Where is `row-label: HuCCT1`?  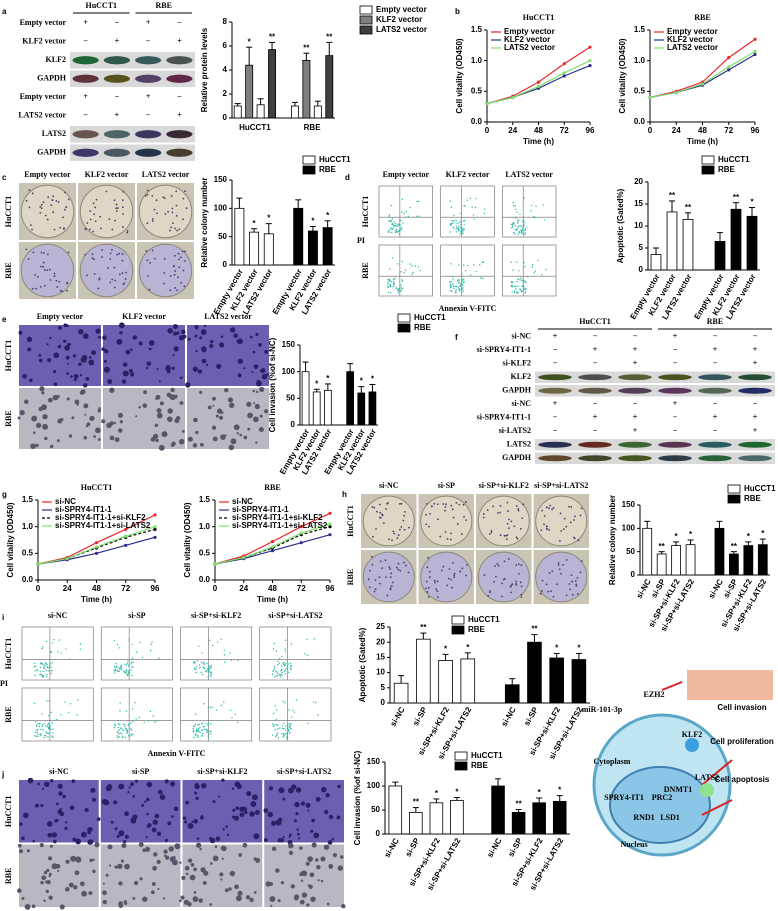 row-label: HuCCT1 is located at coordinates (8, 654).